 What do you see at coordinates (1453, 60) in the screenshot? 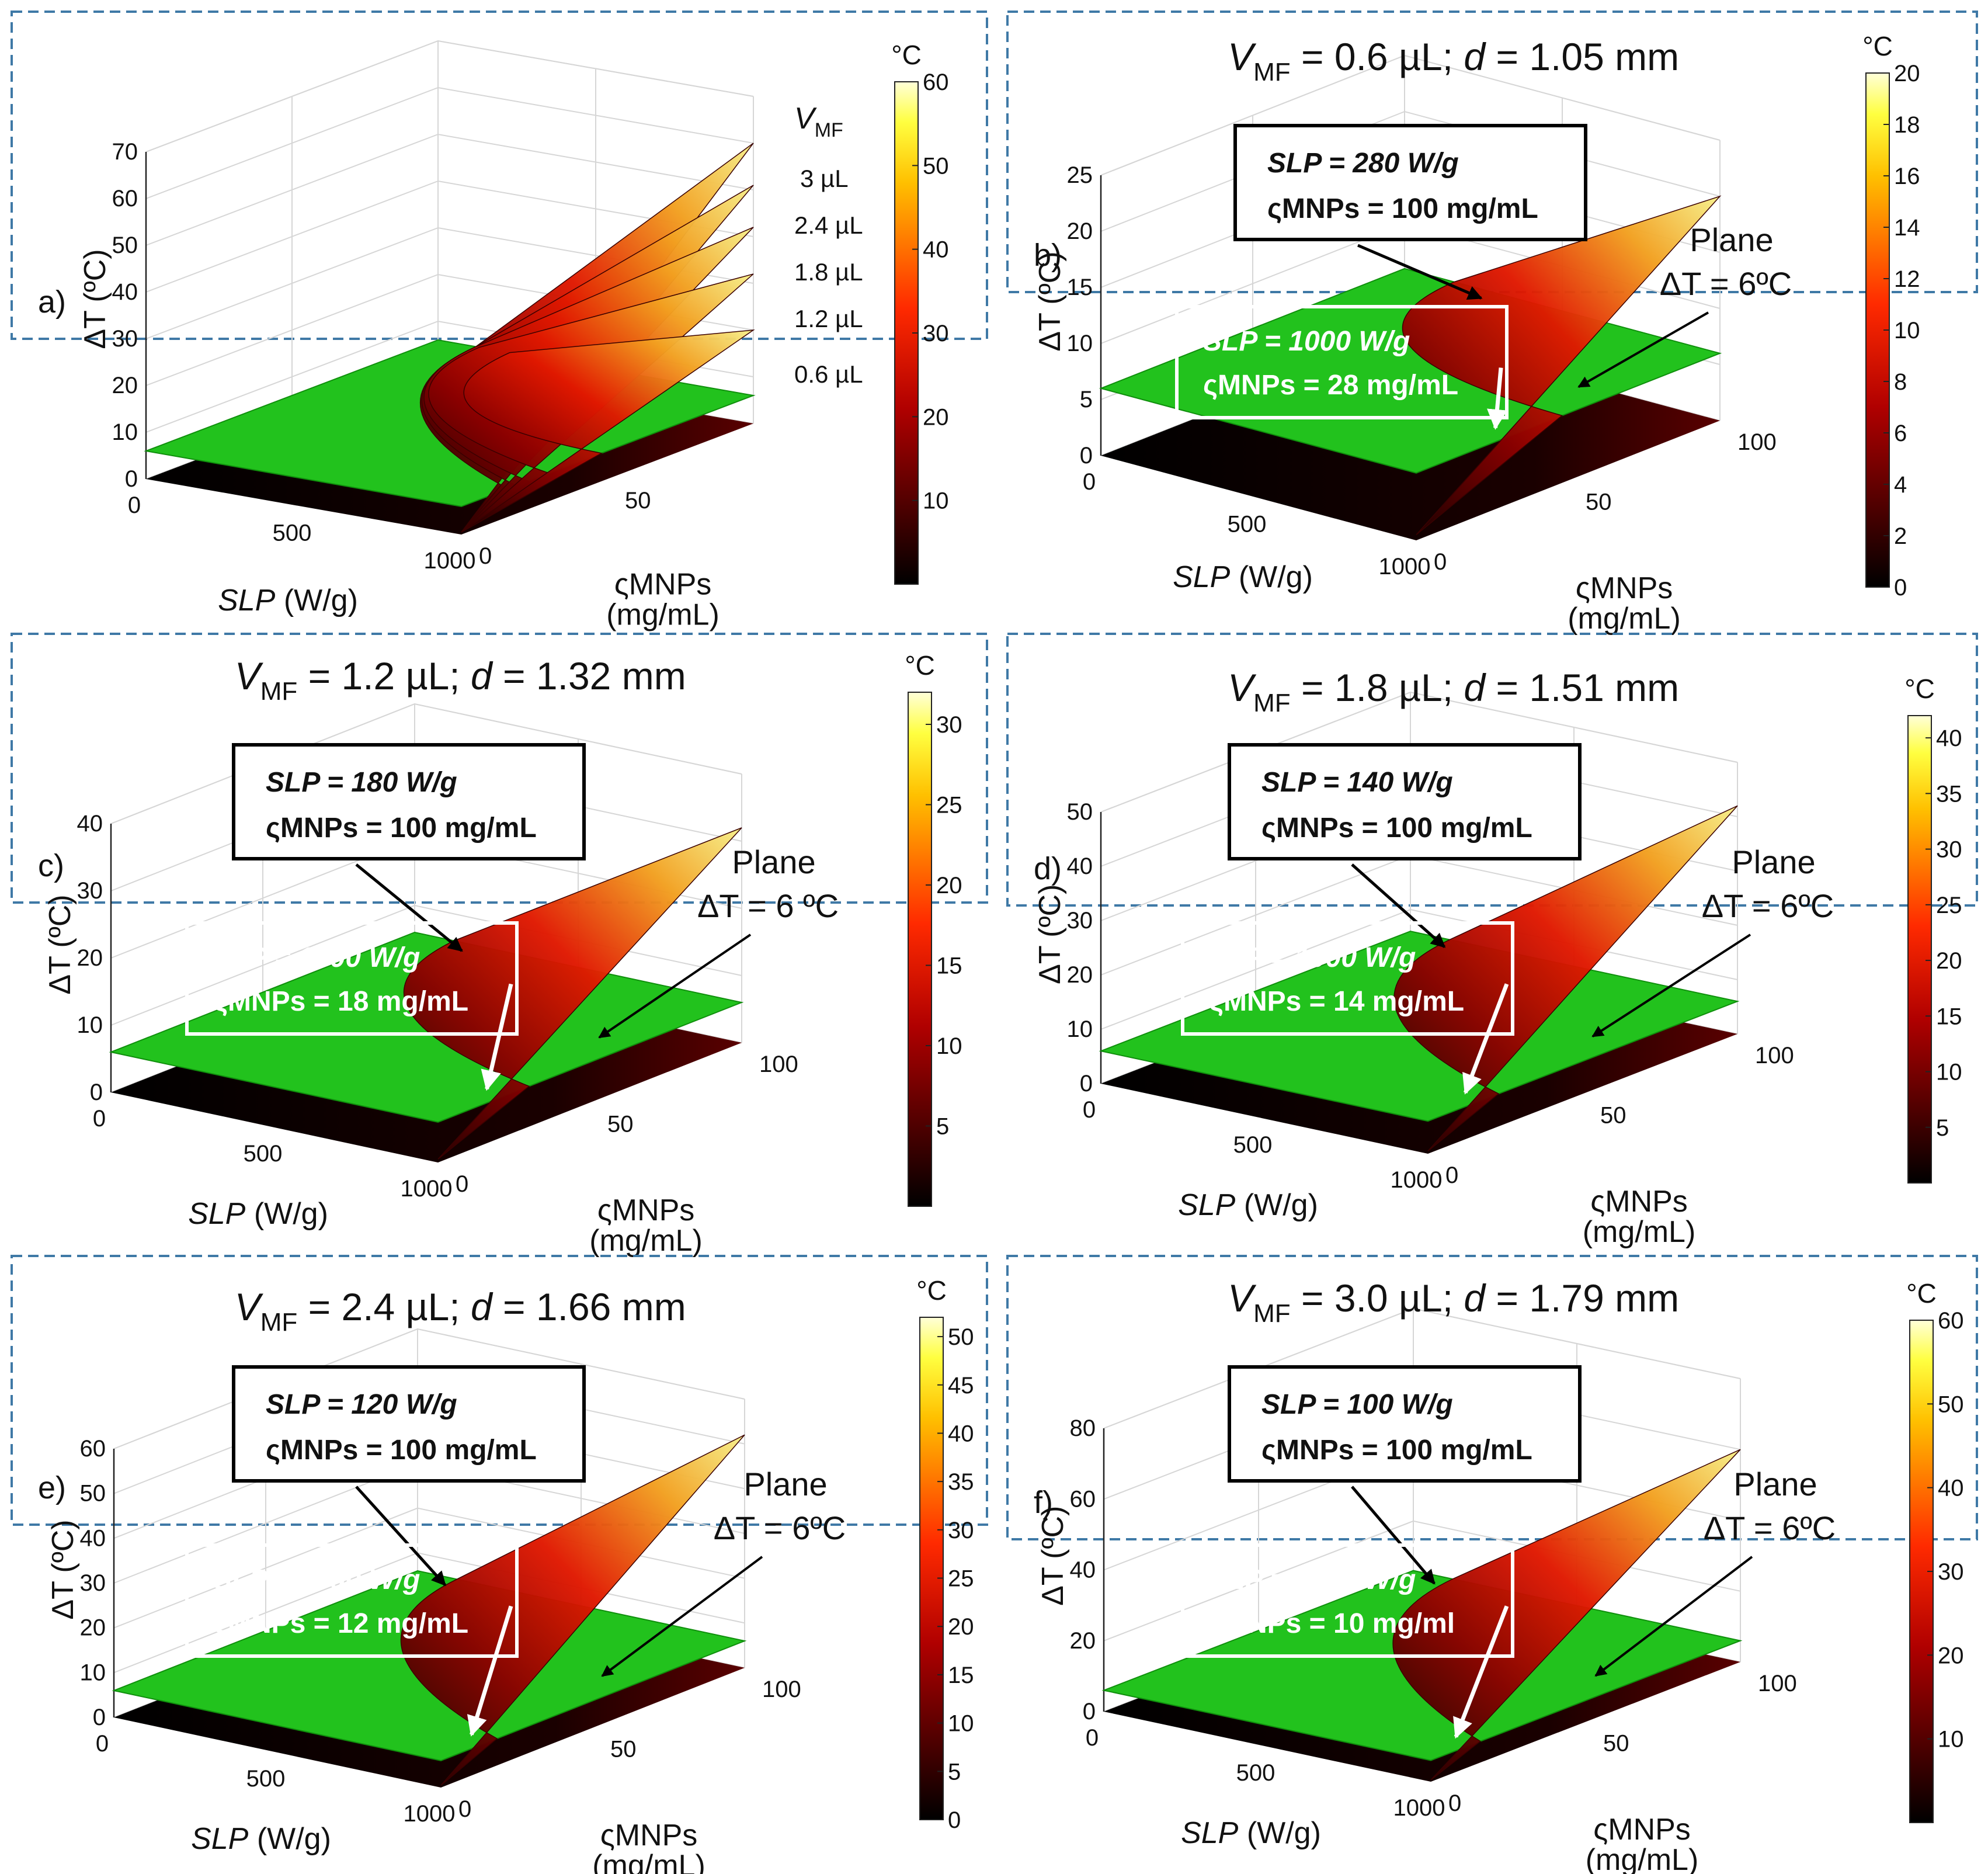
I see `panel-title: VMF = 0.6 µL; d = 1.05 mm` at bounding box center [1453, 60].